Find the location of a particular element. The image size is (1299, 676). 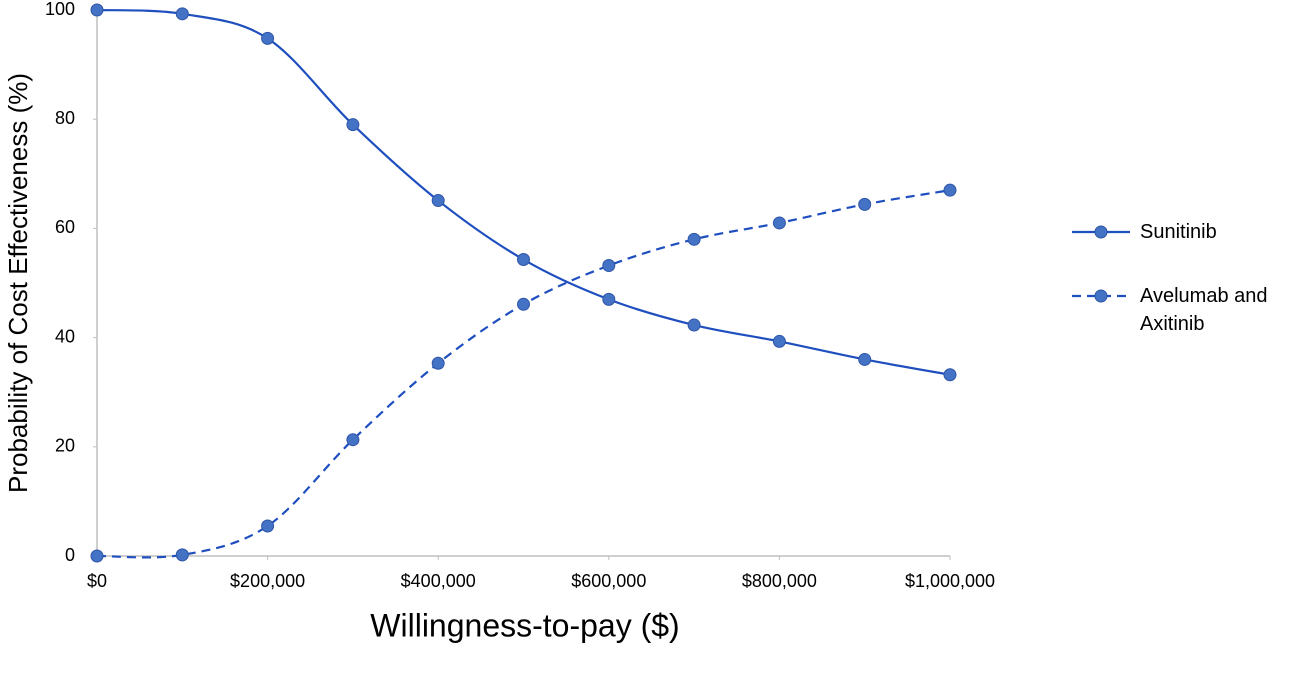

x-axis-title: Willingness-to-pay ($) is located at coordinates (524, 625).